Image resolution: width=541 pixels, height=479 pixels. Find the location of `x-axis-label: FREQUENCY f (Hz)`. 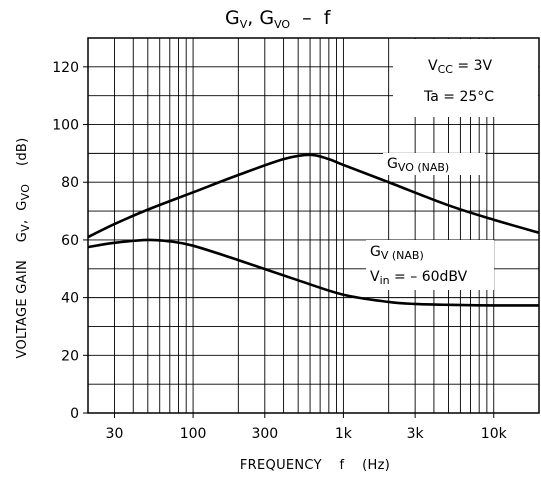

x-axis-label: FREQUENCY f (Hz) is located at coordinates (315, 465).